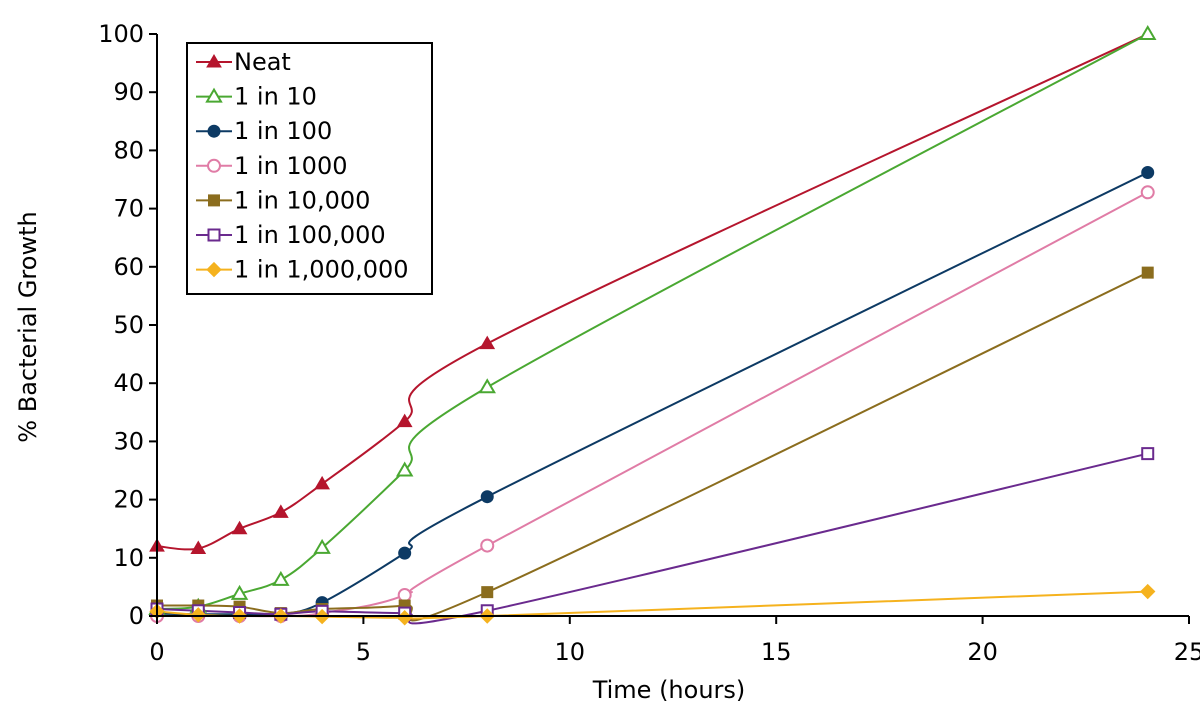 The image size is (1200, 722). What do you see at coordinates (776, 652) in the screenshot?
I see `x-tick-label: 15` at bounding box center [776, 652].